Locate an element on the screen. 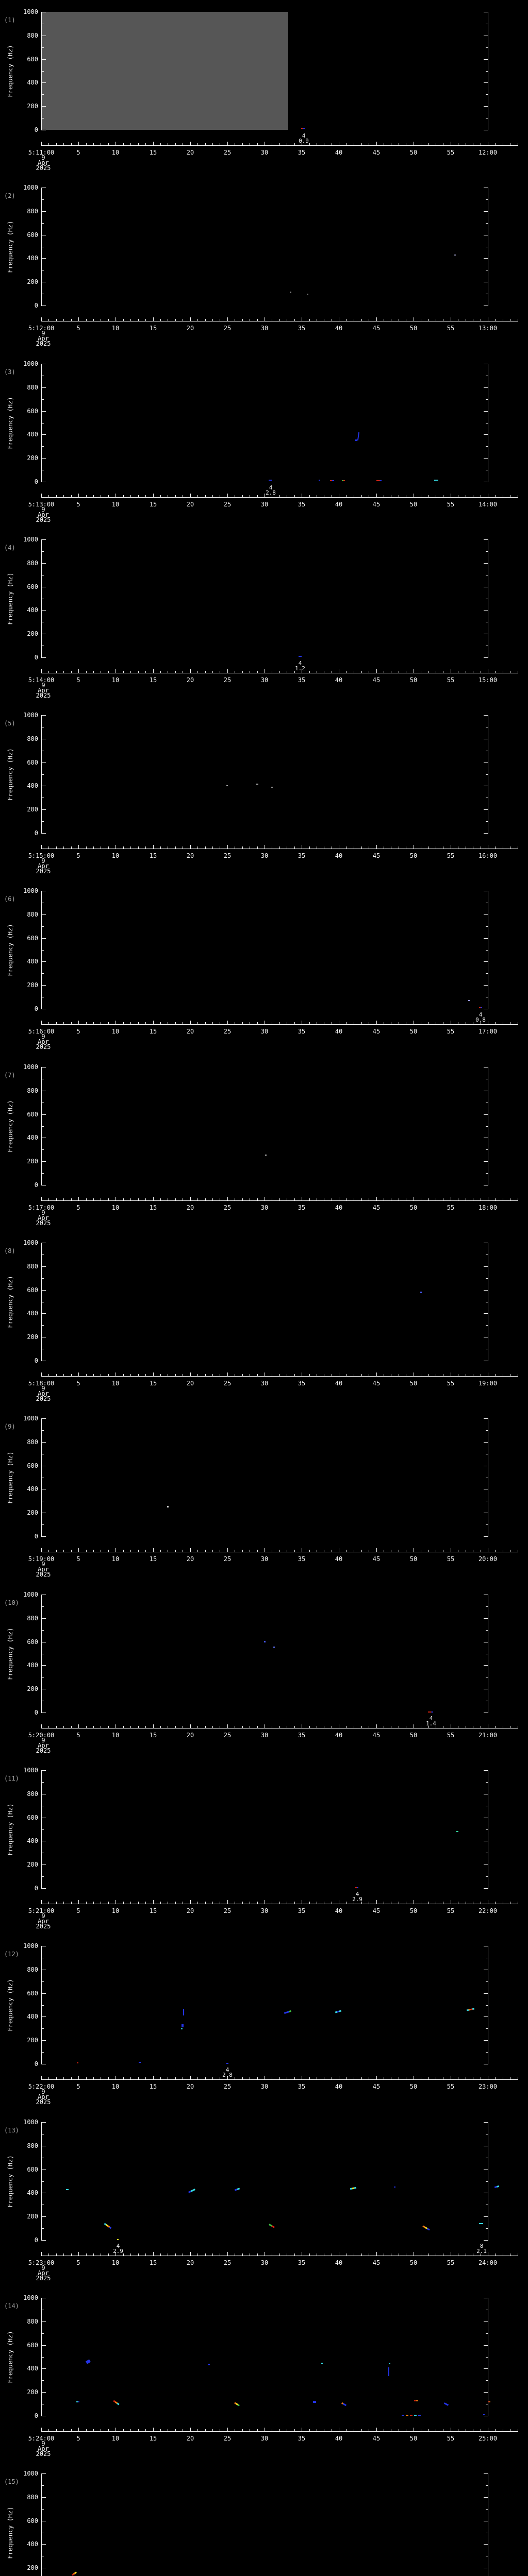 This screenshot has height=2576, width=528. start-time-label: 5:24:00 is located at coordinates (41, 2438).